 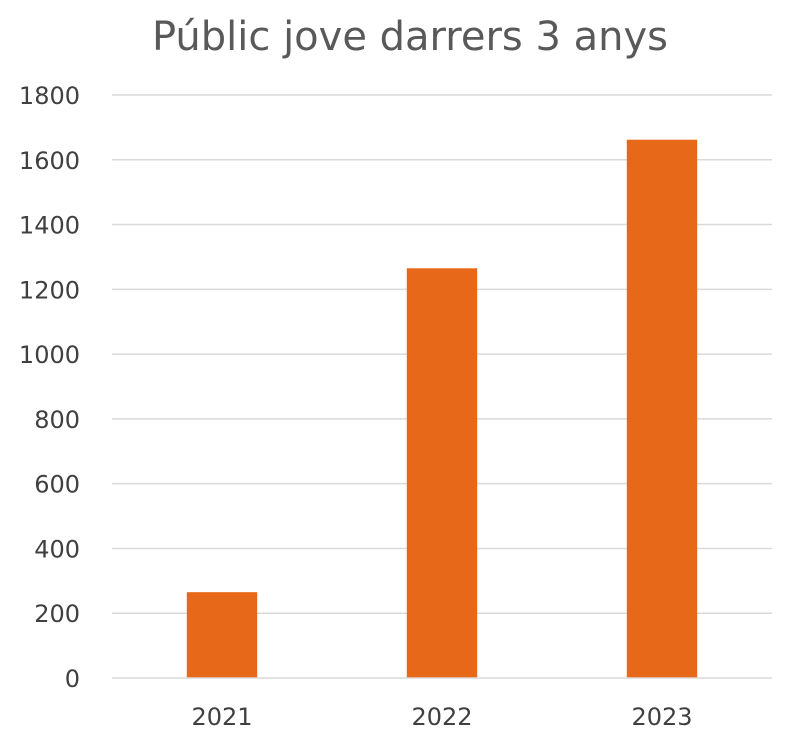 What do you see at coordinates (49, 355) in the screenshot?
I see `y-tick-label: 1000` at bounding box center [49, 355].